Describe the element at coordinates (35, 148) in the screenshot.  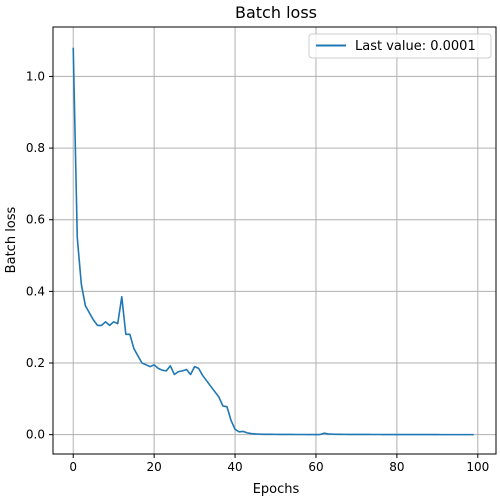
I see `y-tick-label: 0.8` at that location.